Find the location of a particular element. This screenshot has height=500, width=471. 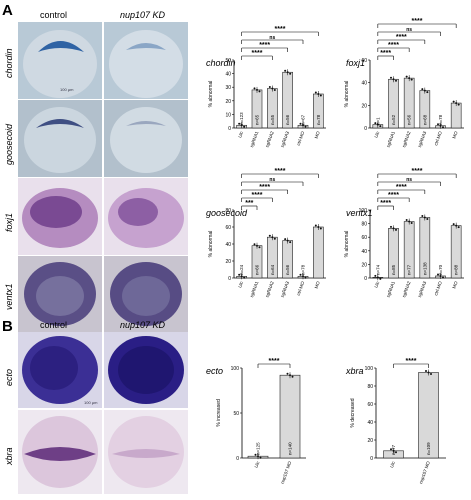

x-tick-label: sgRNA1 is located at coordinates (391, 139).